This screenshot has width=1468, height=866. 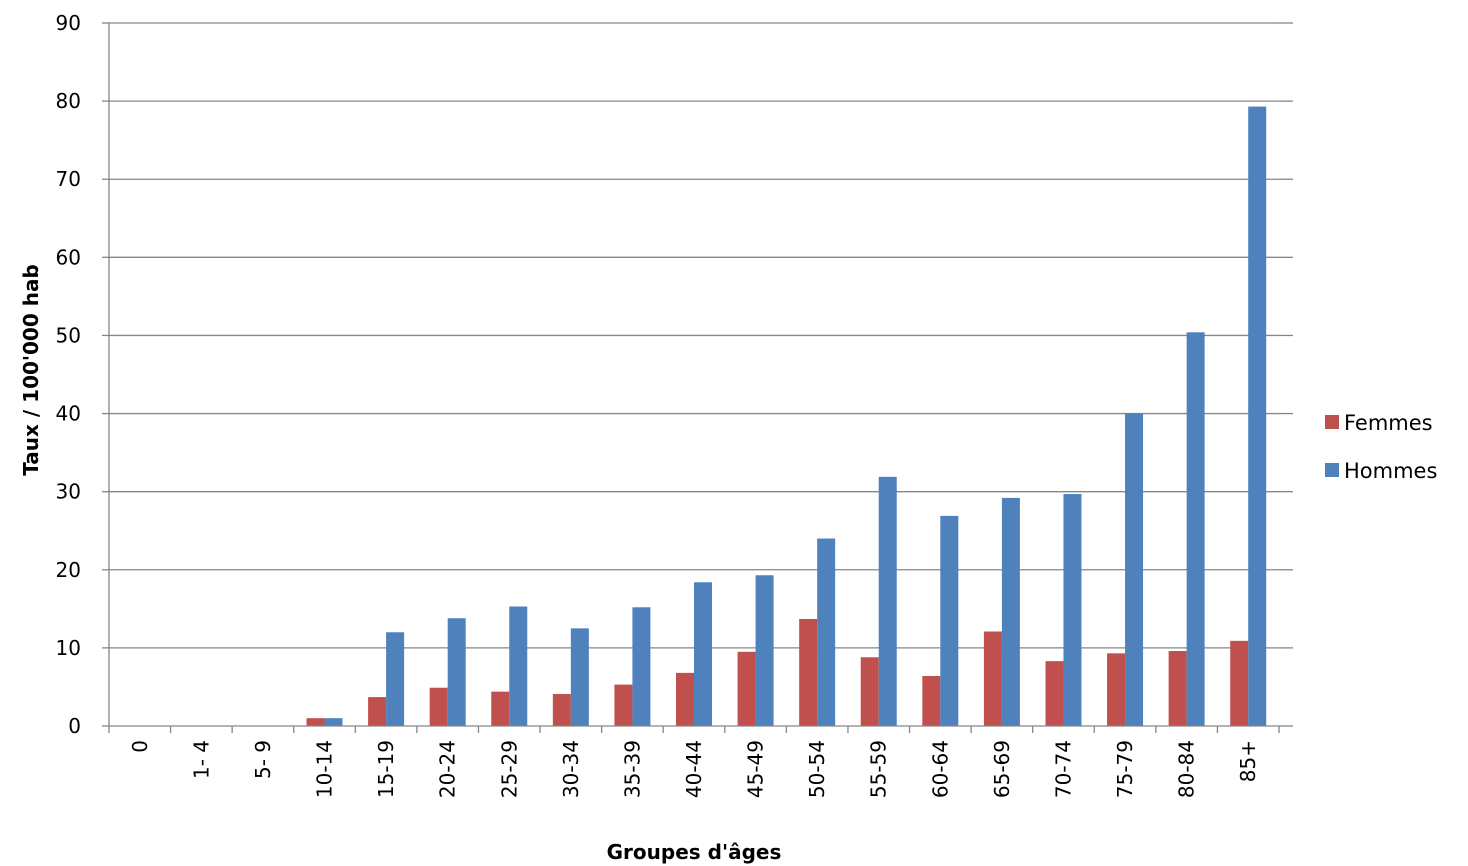 I want to click on x-tick-label: 15-19, so click(x=386, y=769).